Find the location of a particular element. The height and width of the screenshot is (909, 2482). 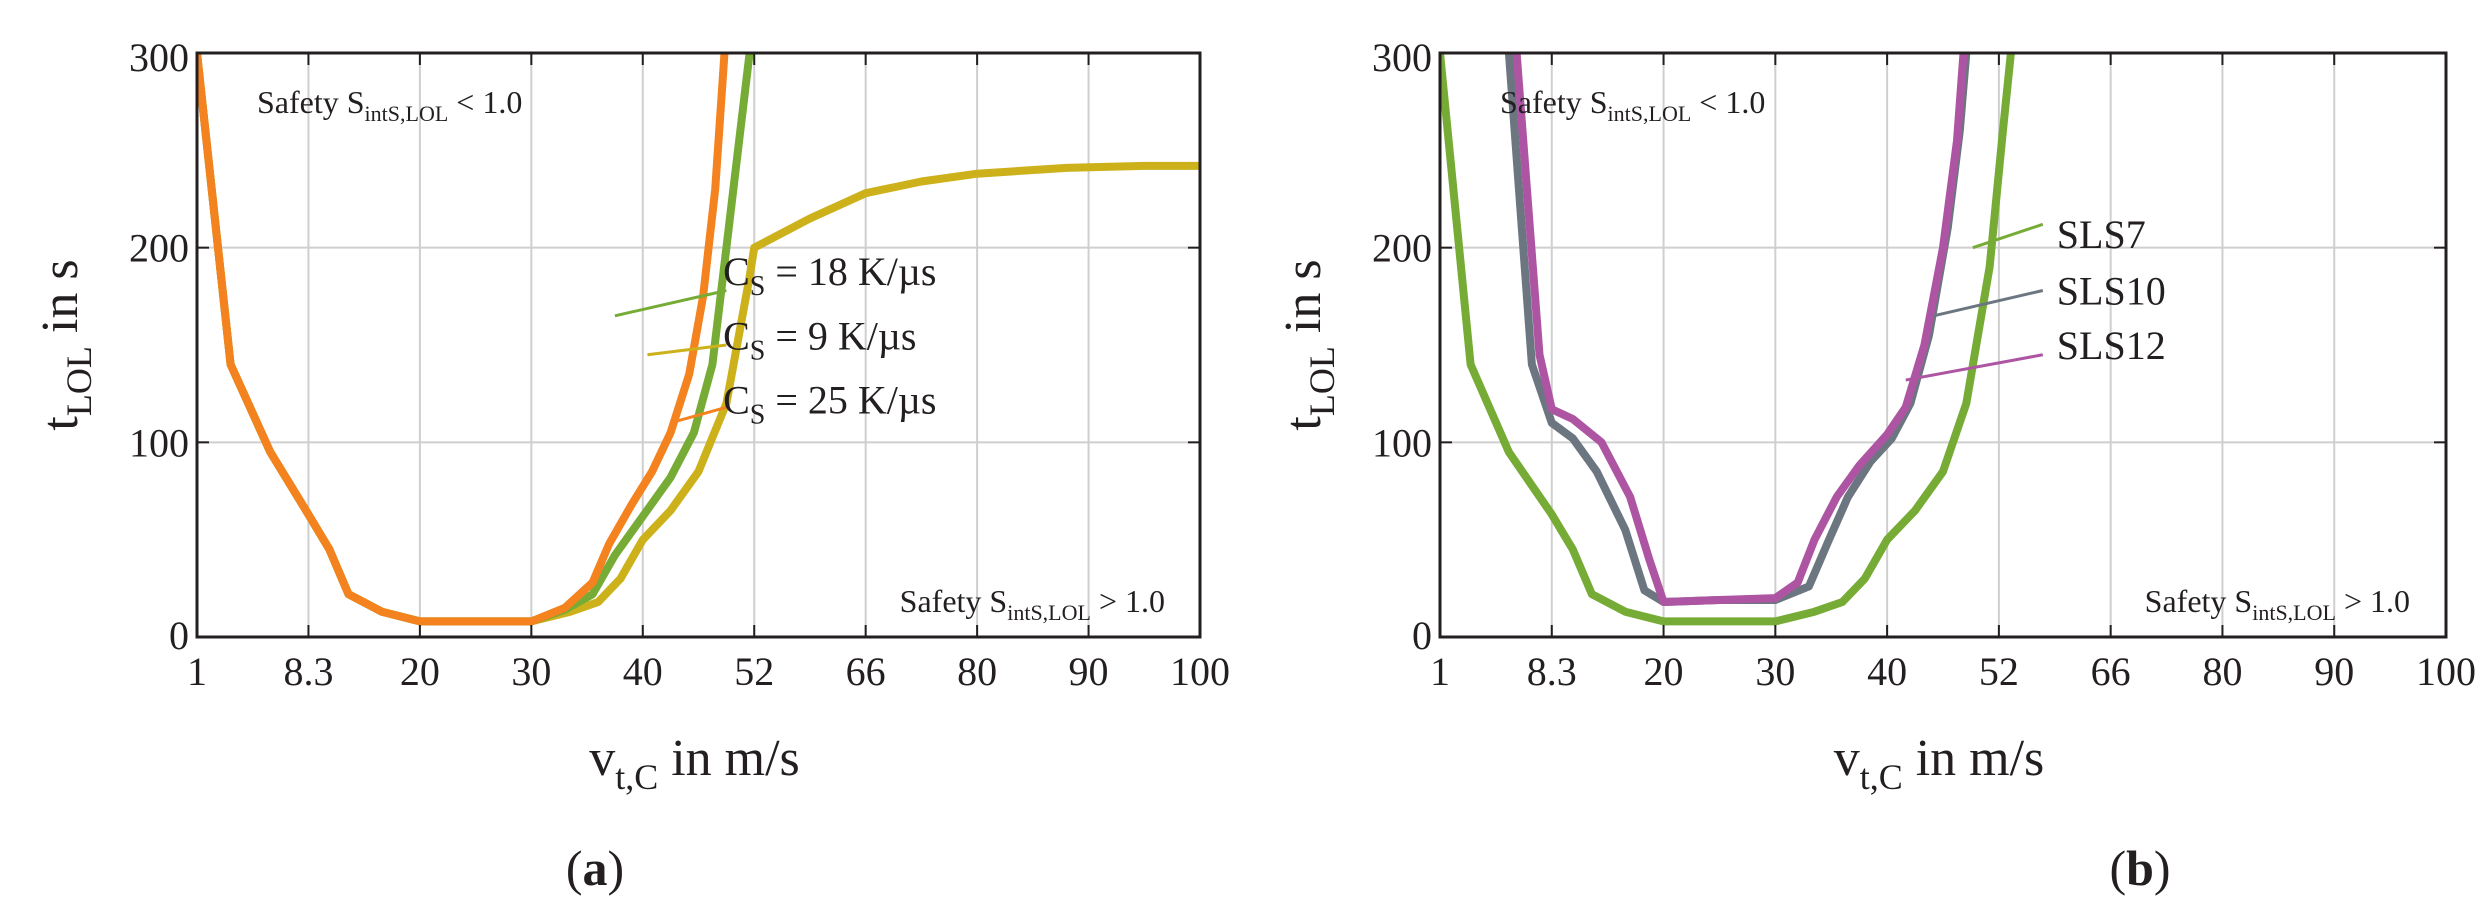

legend-label-1-sub: S is located at coordinates (758, 350).